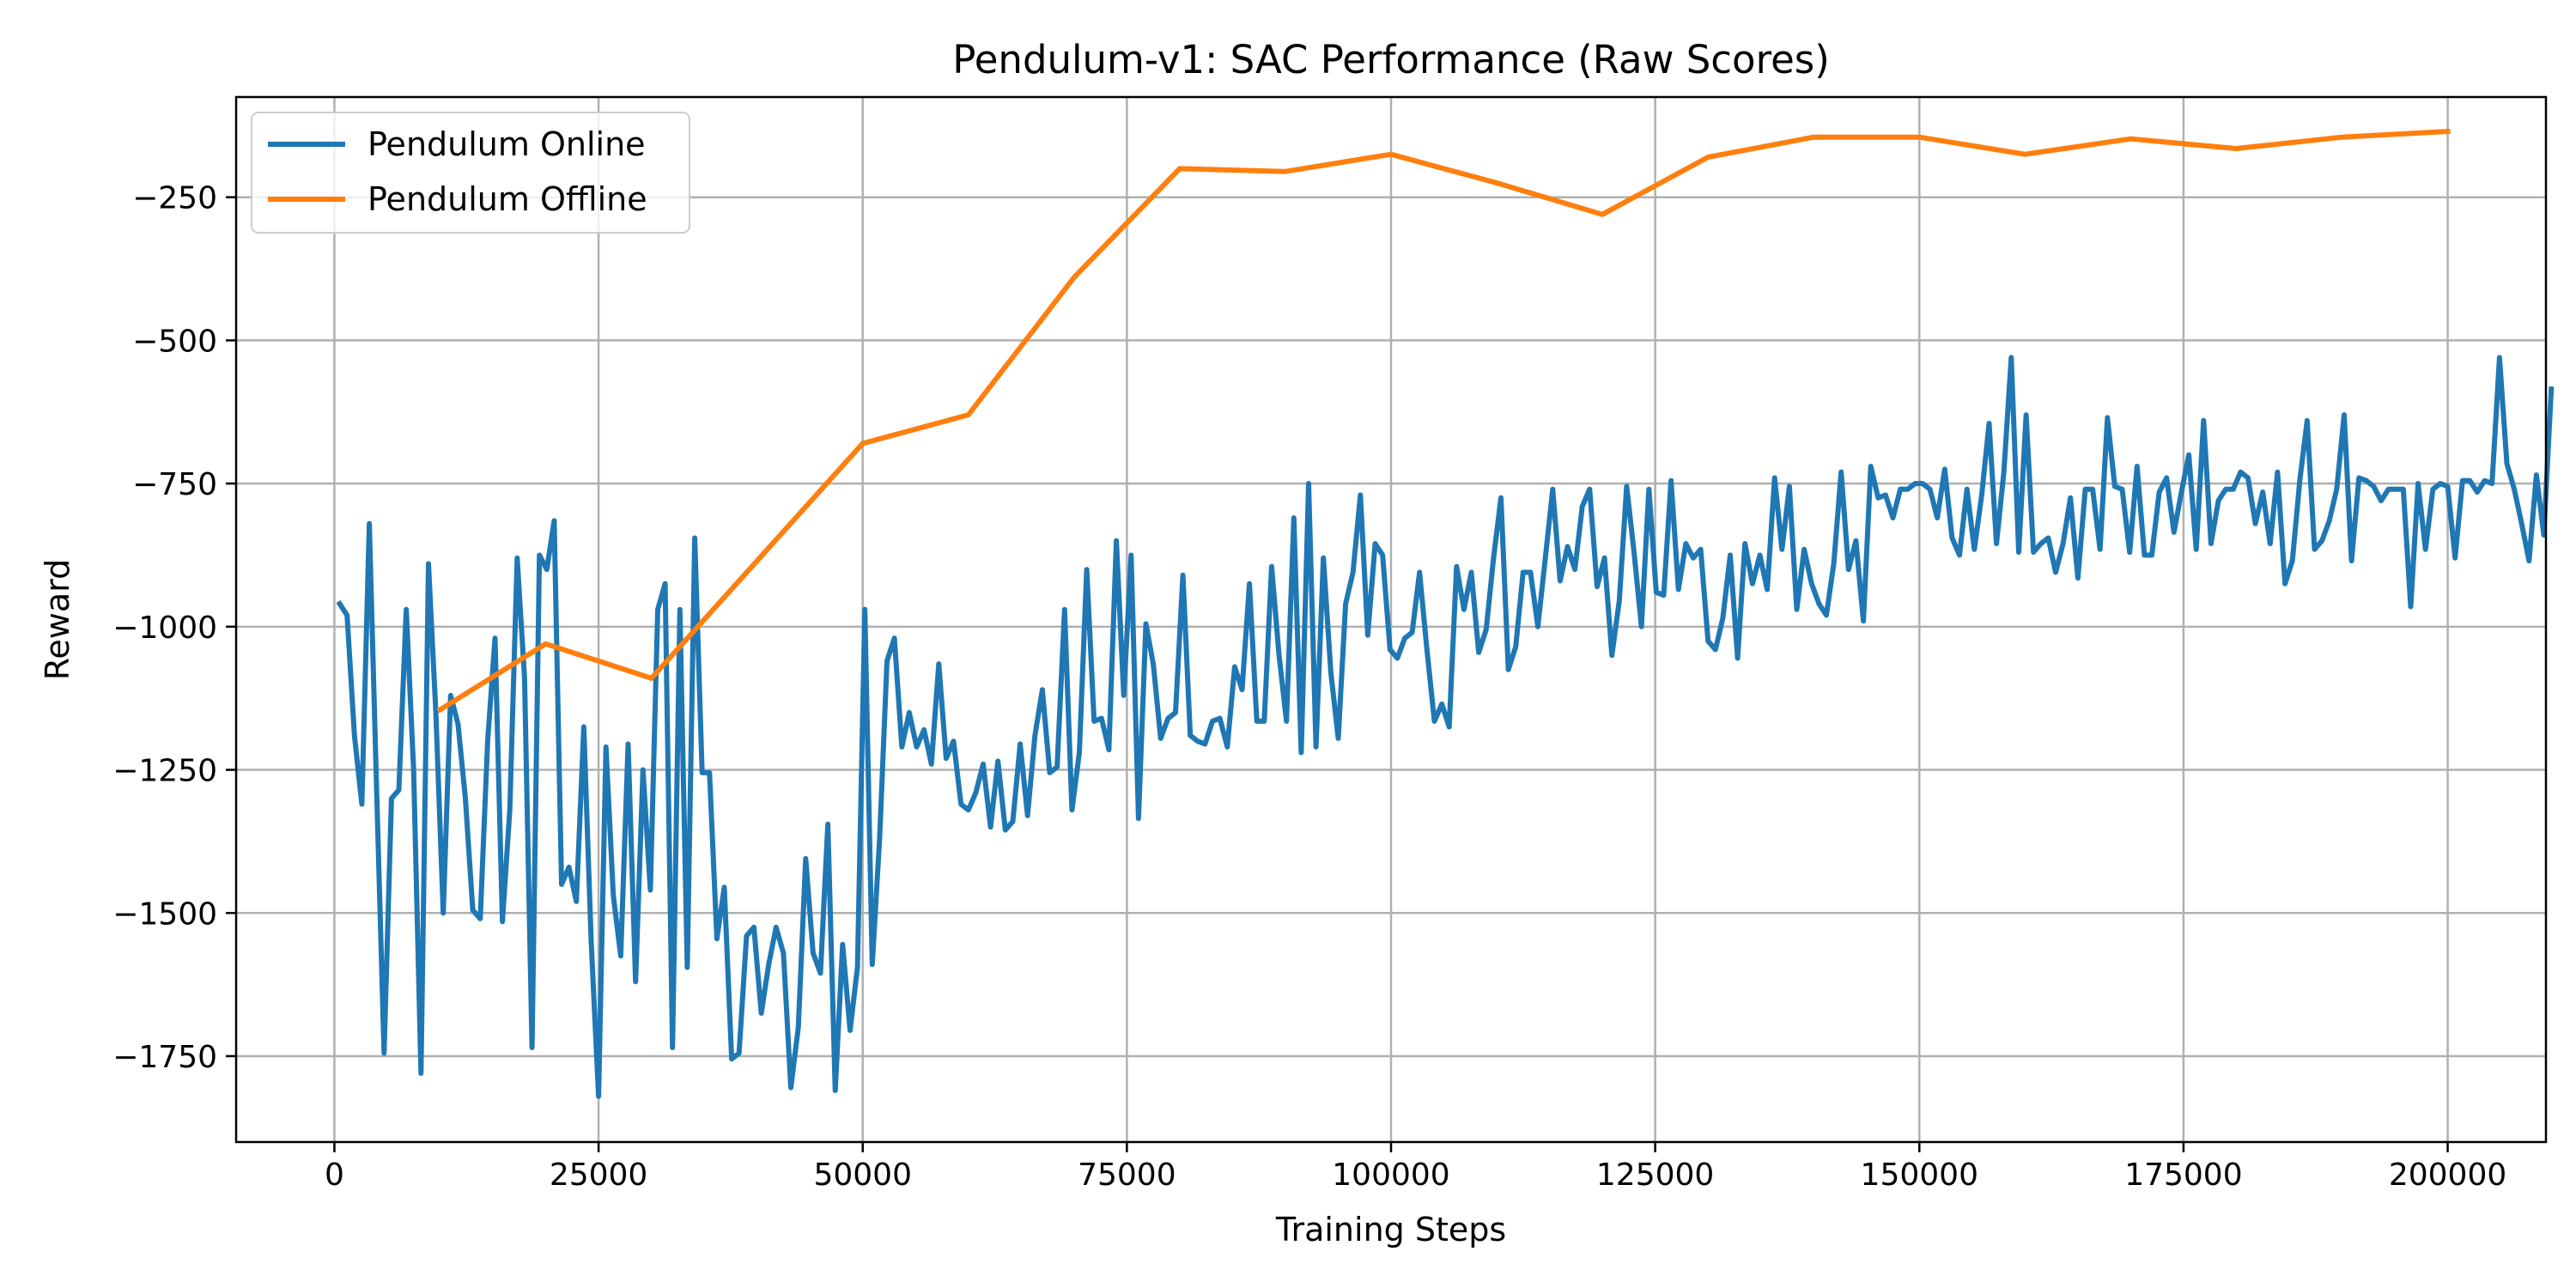  What do you see at coordinates (863, 1175) in the screenshot?
I see `x-tick-label: 50000` at bounding box center [863, 1175].